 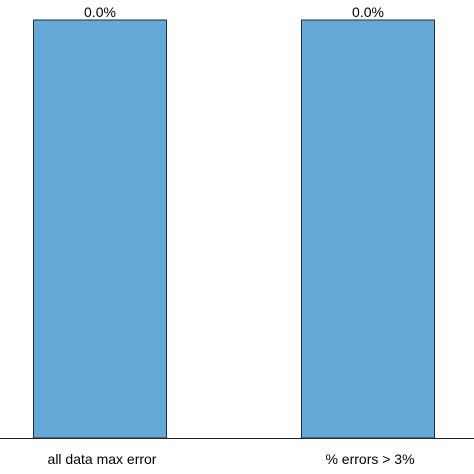 What do you see at coordinates (100, 12) in the screenshot?
I see `data-label-0: 0.0%` at bounding box center [100, 12].